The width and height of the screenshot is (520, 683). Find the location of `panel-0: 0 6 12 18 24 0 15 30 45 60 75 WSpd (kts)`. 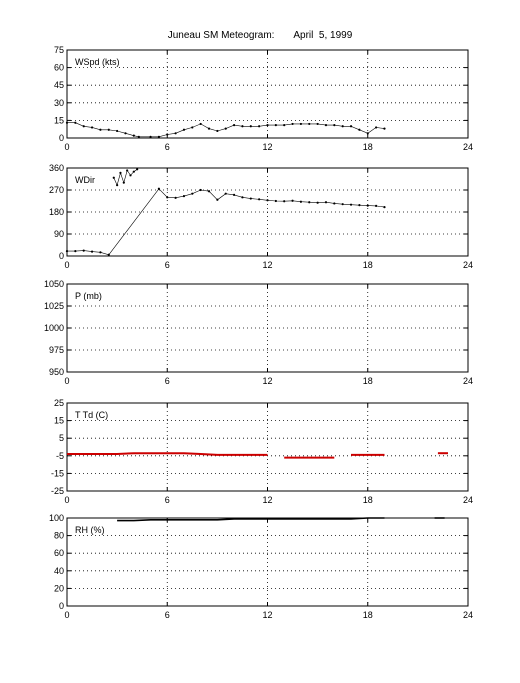

panel-0: 0 6 12 18 24 0 15 30 45 60 75 WSpd (kts) is located at coordinates (263, 98).